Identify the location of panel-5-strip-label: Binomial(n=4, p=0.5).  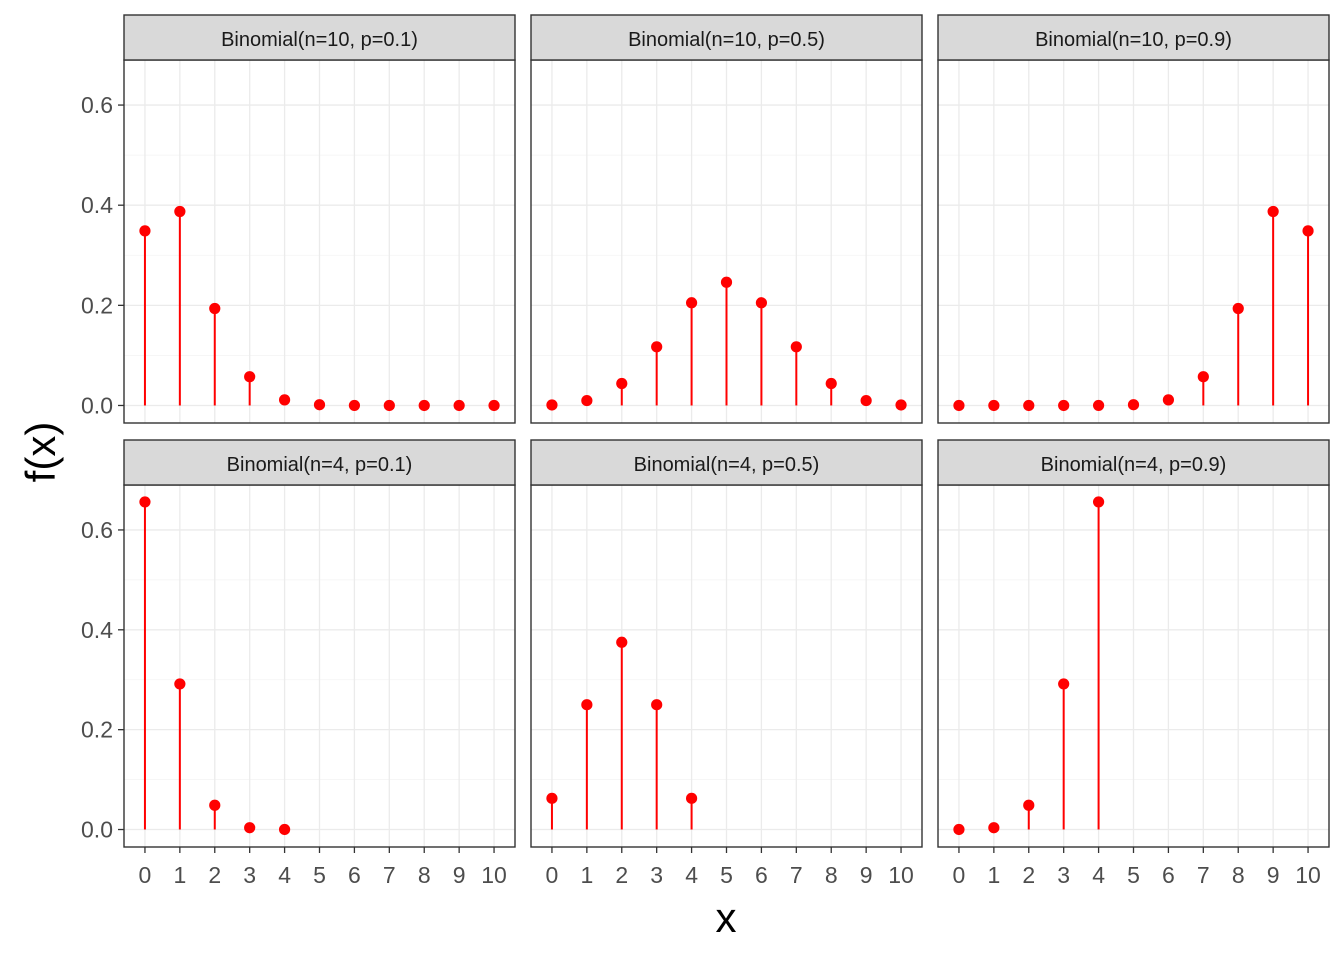
(727, 465).